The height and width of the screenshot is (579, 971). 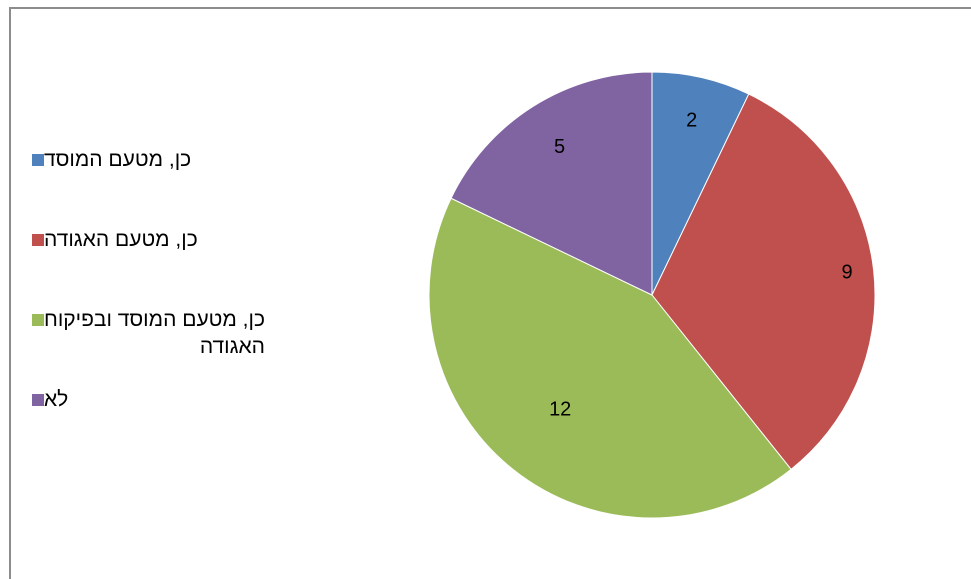 I want to click on legend-item-association: כן, מטעם האגודה, so click(x=180, y=239).